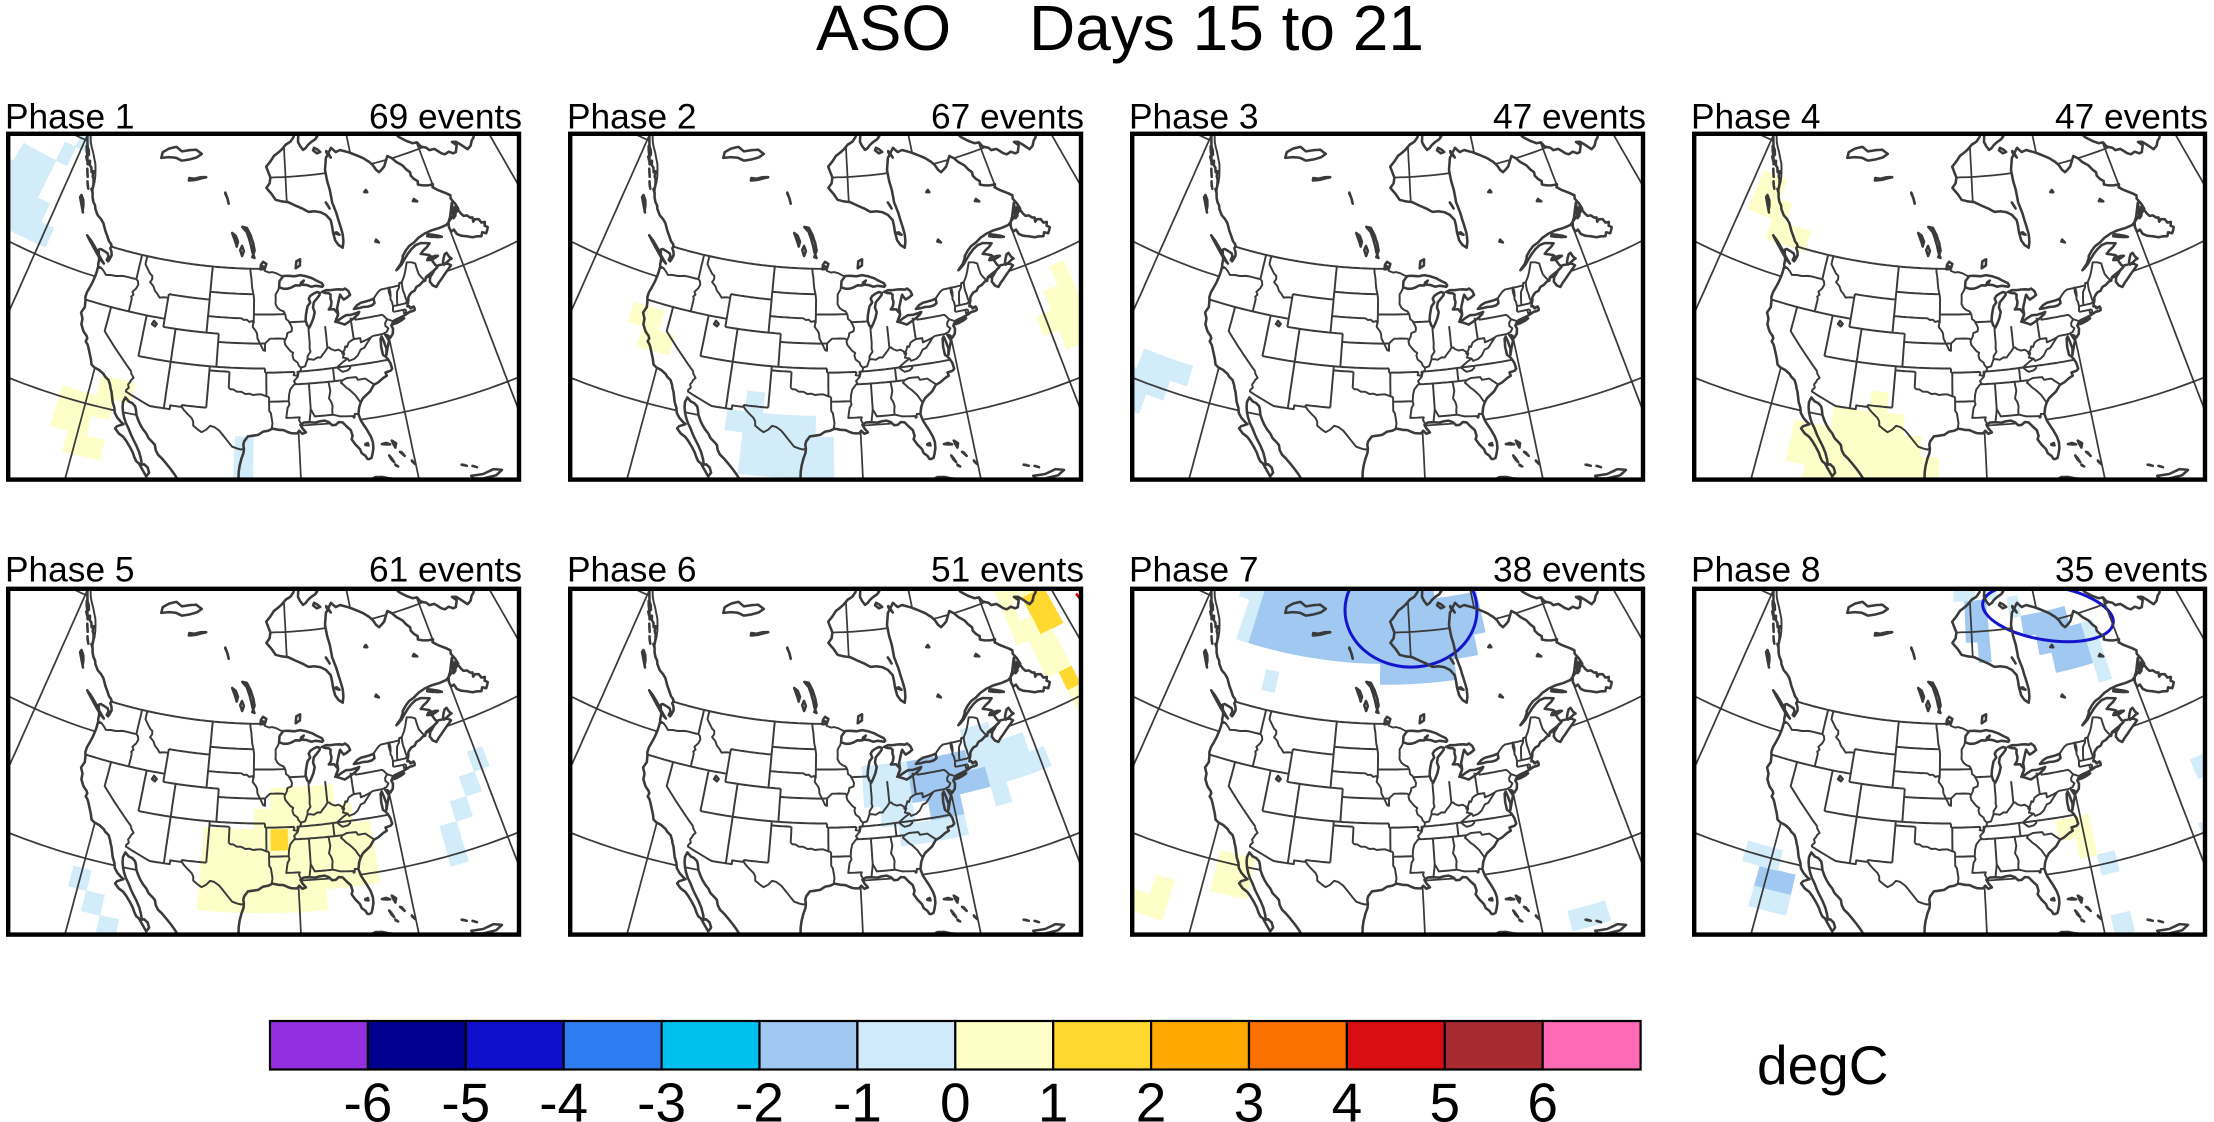 The image size is (2214, 1122). Describe the element at coordinates (70, 117) in the screenshot. I see `svg-text: Phase 1` at that location.